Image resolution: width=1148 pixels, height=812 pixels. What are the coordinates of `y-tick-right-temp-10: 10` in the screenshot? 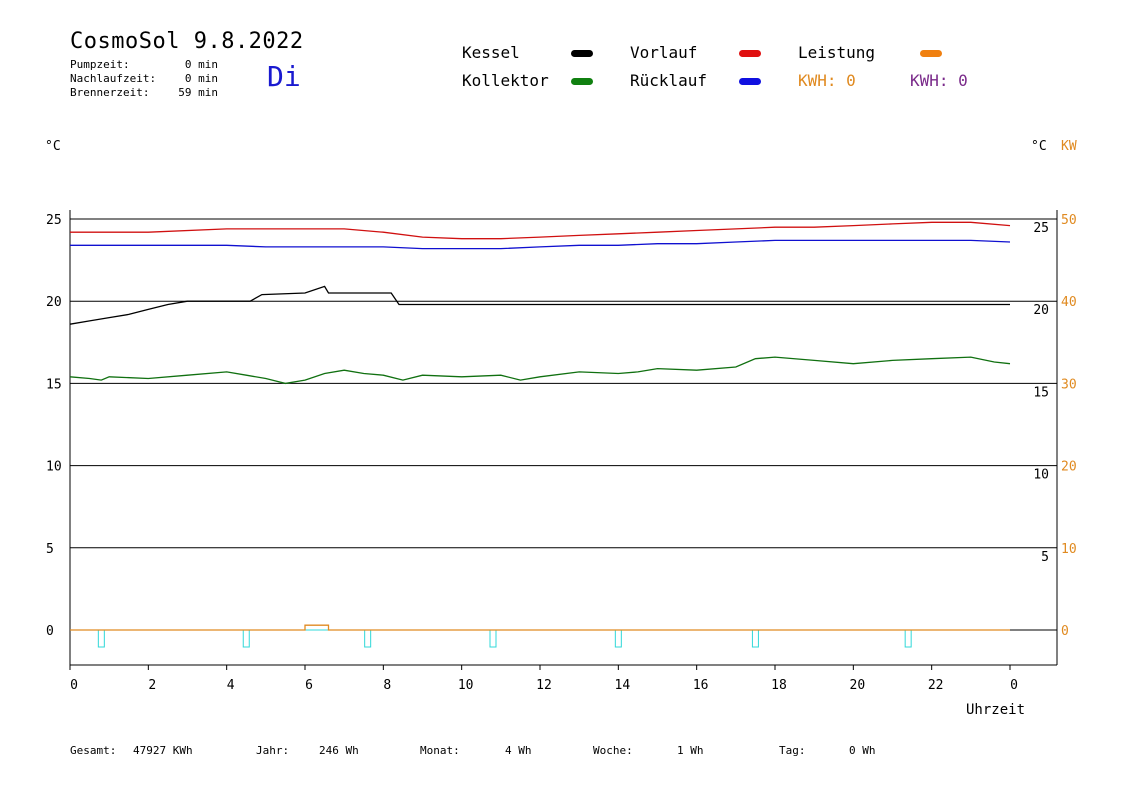 It's located at (1041, 475).